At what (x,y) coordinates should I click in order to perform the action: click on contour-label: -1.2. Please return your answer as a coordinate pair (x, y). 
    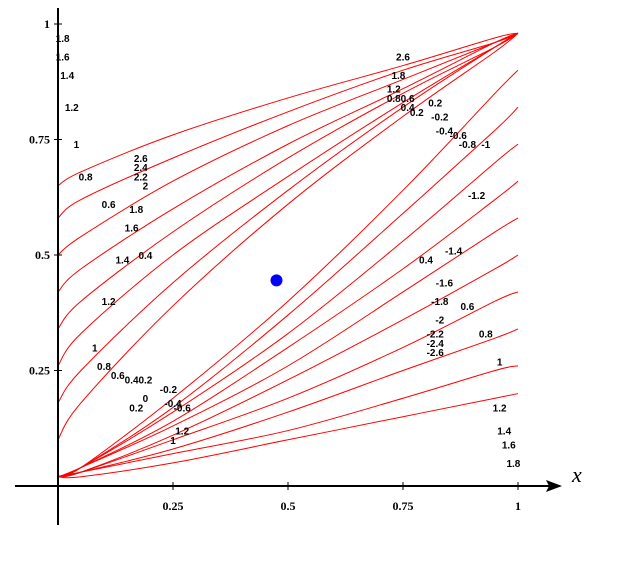
    Looking at the image, I should click on (477, 196).